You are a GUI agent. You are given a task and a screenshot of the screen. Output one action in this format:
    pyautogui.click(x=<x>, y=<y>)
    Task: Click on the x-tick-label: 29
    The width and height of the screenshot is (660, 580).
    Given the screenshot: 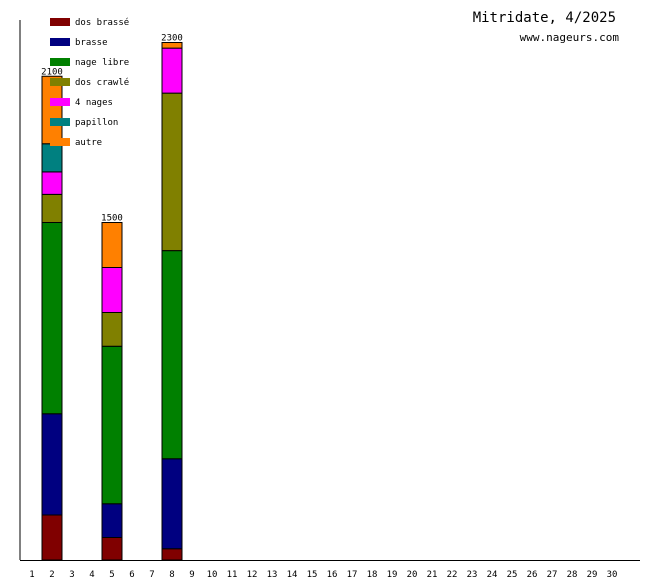 What is the action you would take?
    pyautogui.click(x=592, y=575)
    